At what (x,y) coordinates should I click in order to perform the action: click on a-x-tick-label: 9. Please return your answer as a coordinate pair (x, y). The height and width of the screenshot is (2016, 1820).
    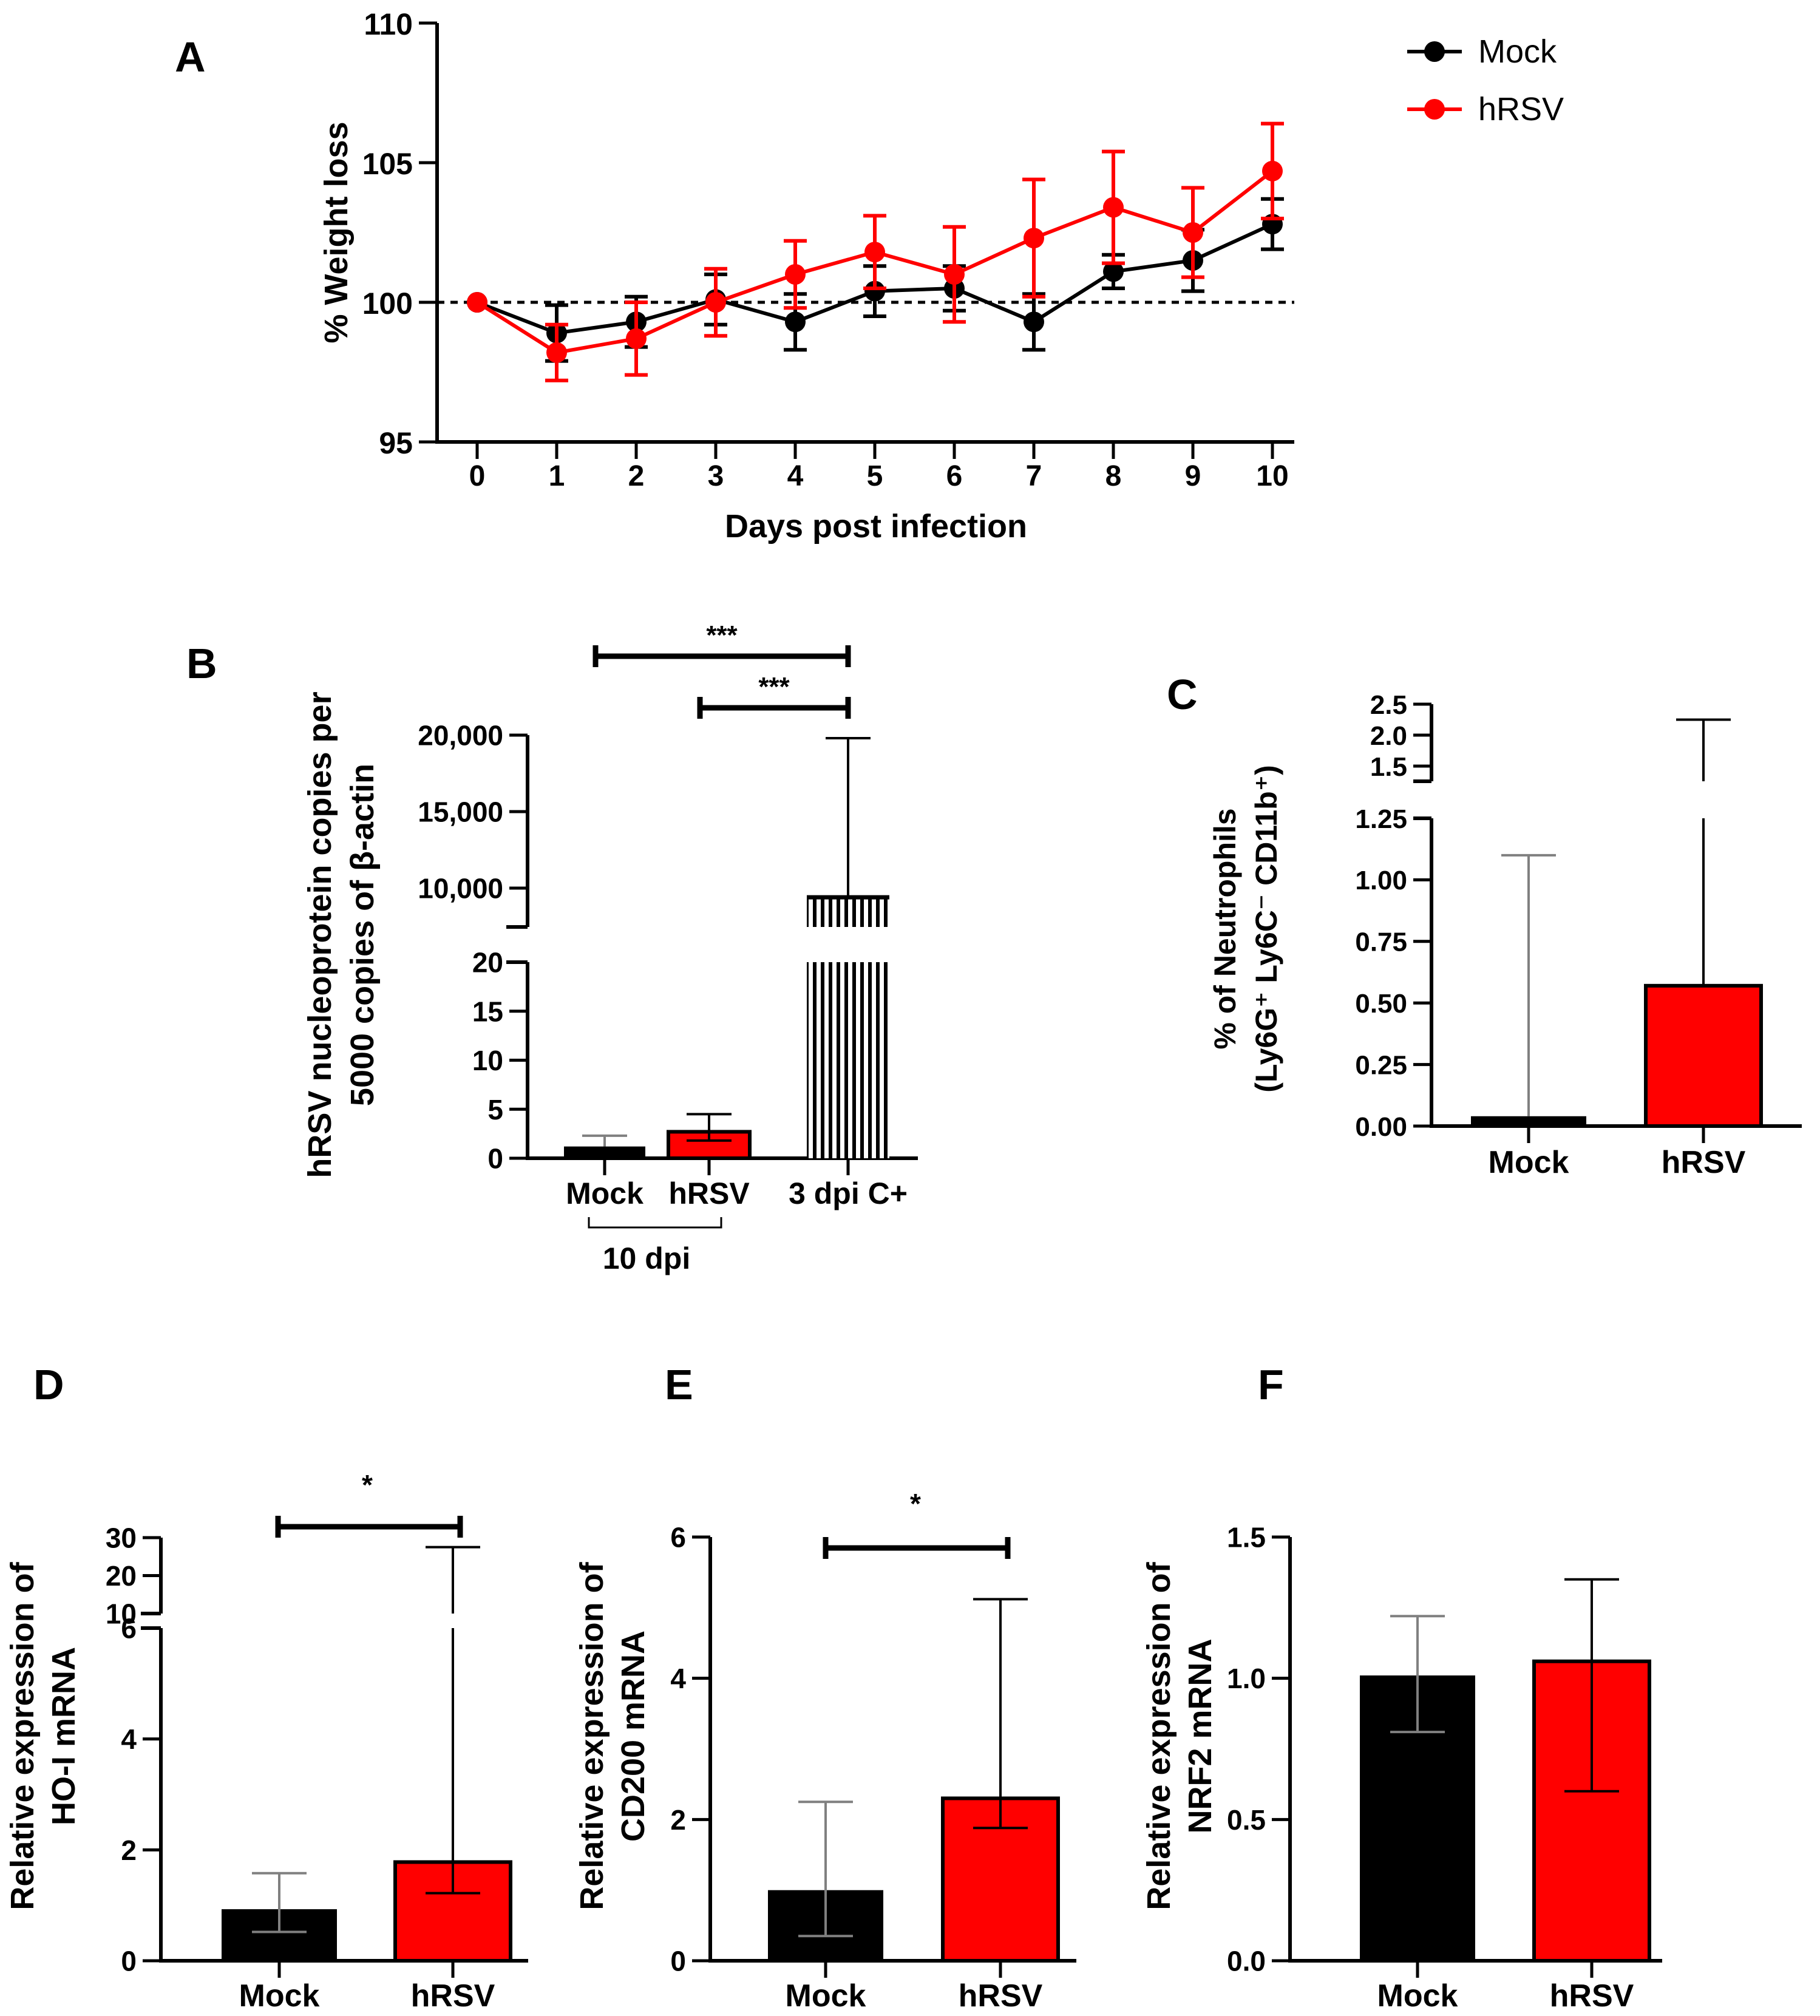
    Looking at the image, I should click on (1193, 476).